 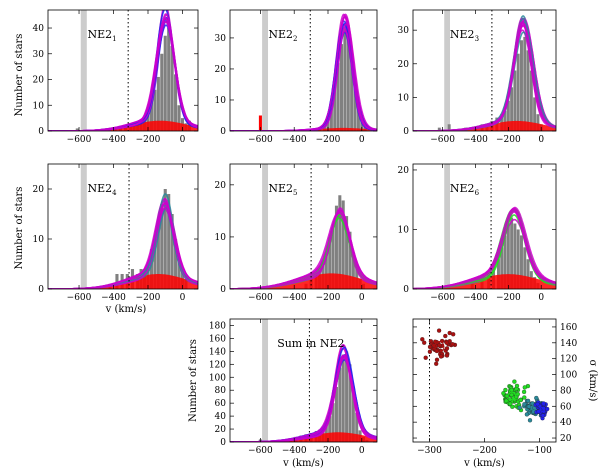 I want to click on ytick-Sum-3: 60, so click(x=221, y=404).